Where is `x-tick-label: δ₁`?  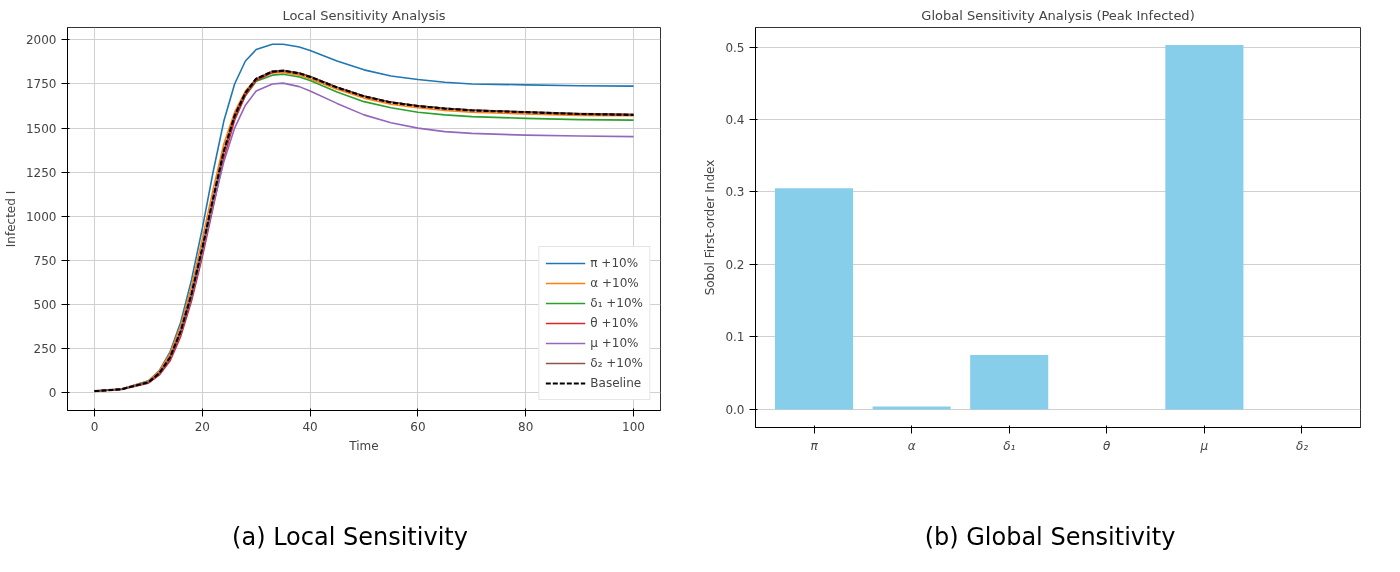 x-tick-label: δ₁ is located at coordinates (1009, 445).